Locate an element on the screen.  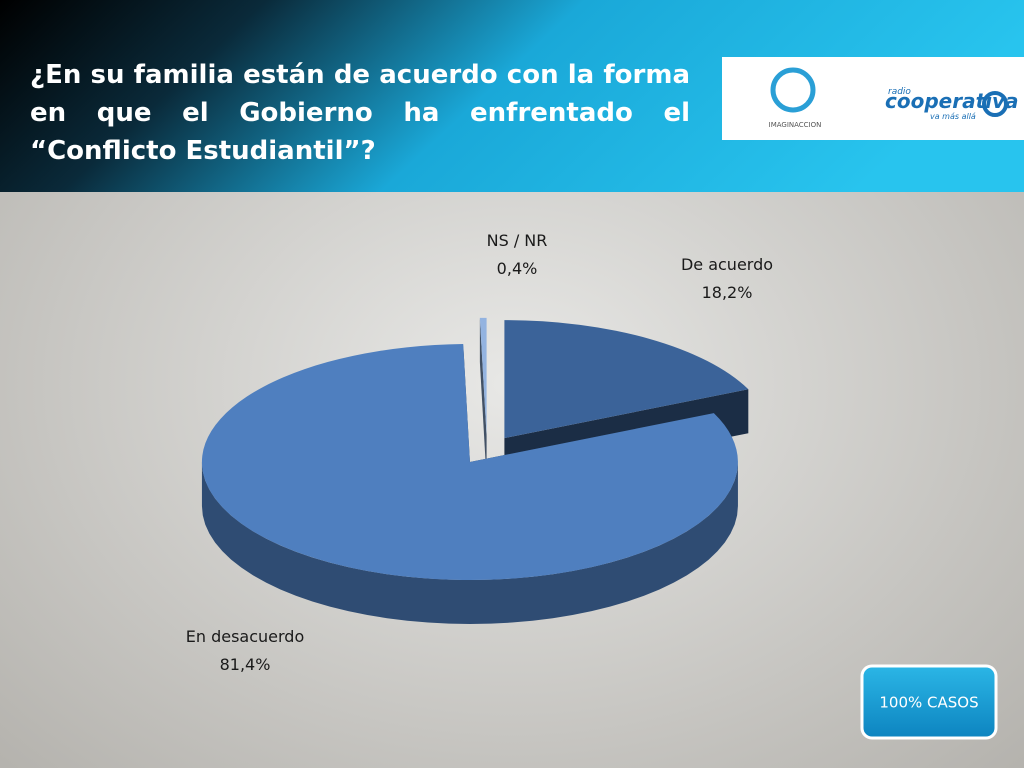
slice-label: En desacuerdo is located at coordinates (245, 636).